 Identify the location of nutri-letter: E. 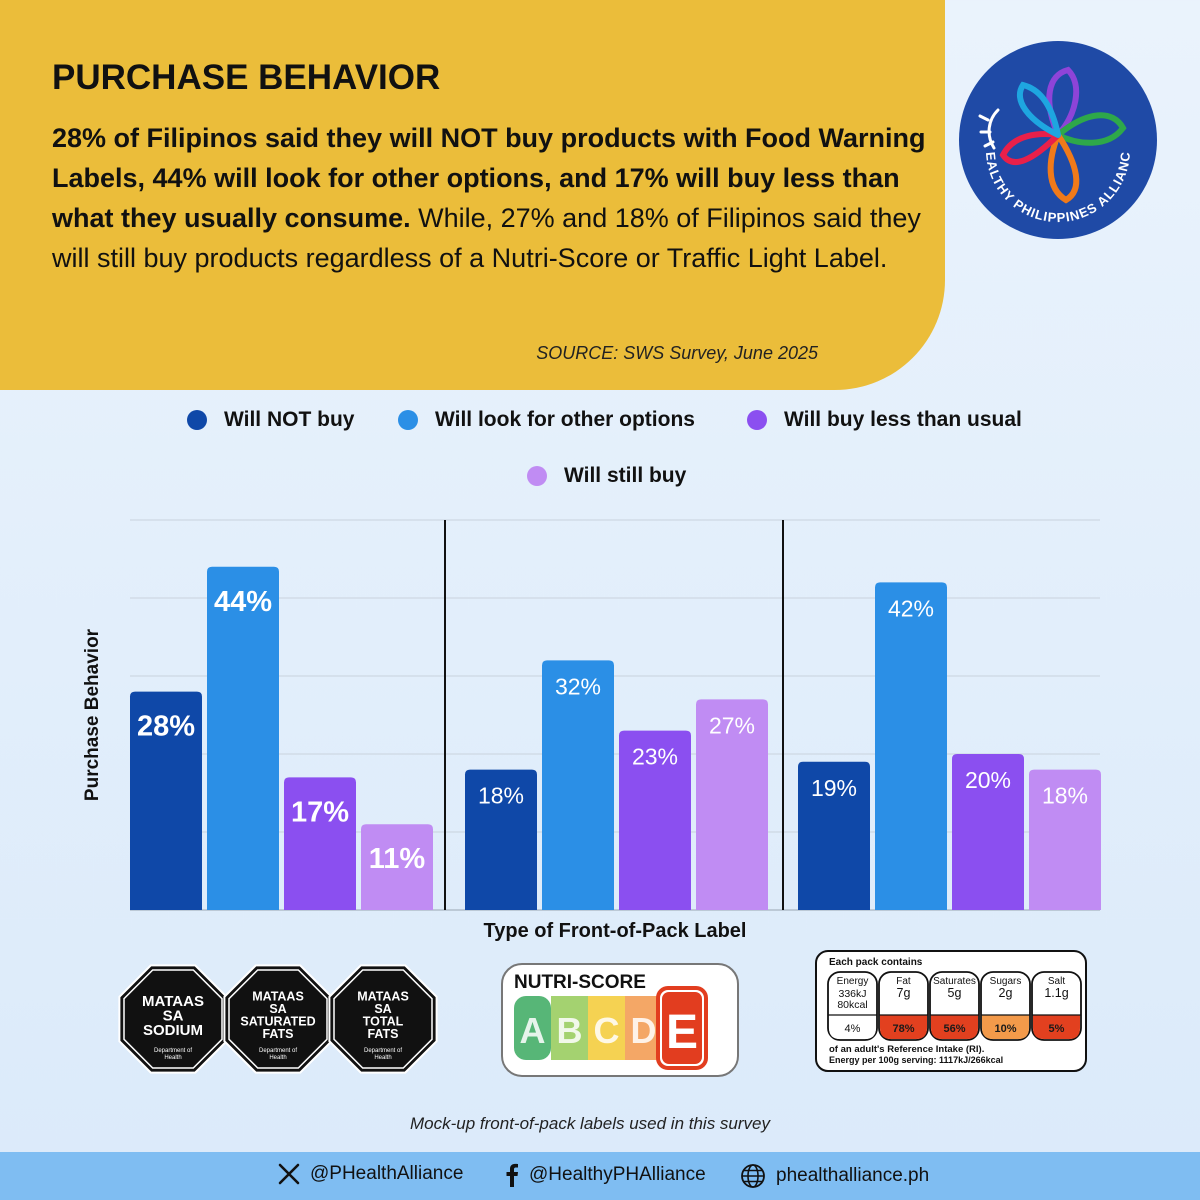
(682, 1032).